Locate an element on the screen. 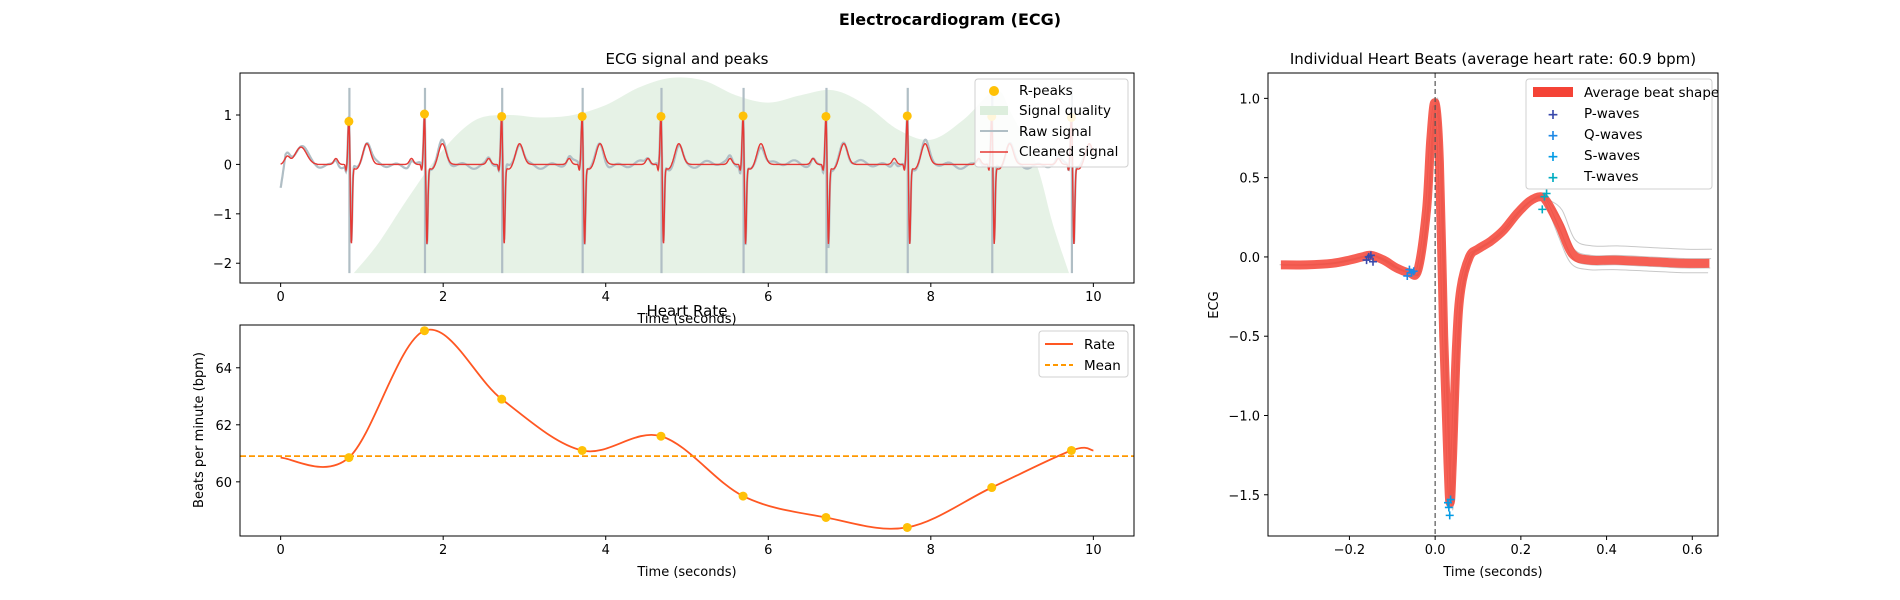 The width and height of the screenshot is (1900, 600). hr-x-tick-label: 6 is located at coordinates (768, 550).